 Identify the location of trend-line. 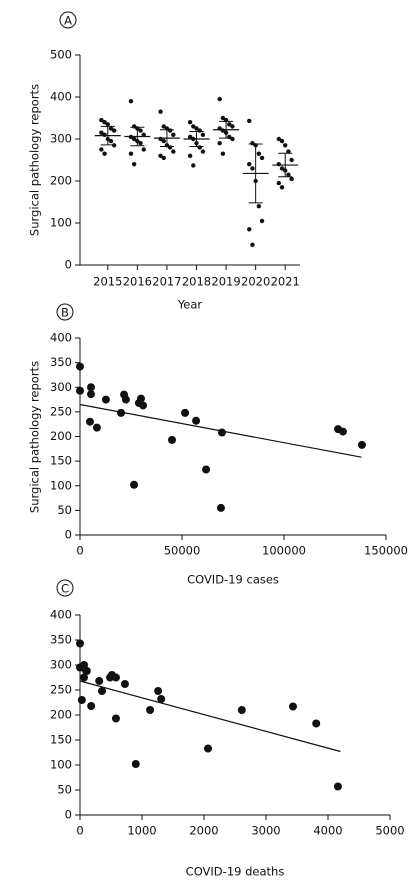
(220, 430).